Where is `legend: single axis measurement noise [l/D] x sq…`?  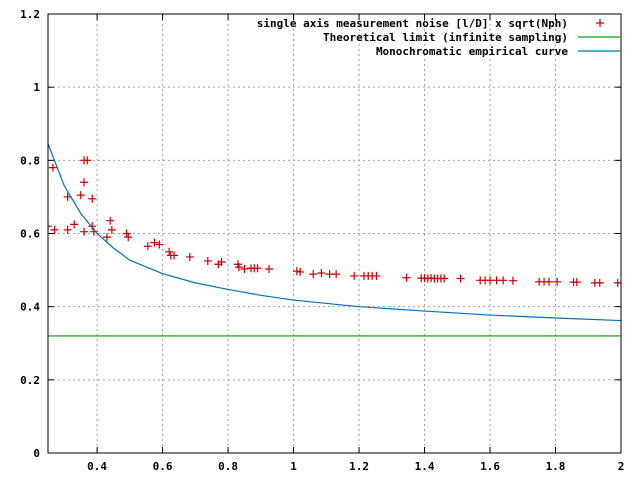
legend: single axis measurement noise [l/D] x sq… is located at coordinates (438, 37).